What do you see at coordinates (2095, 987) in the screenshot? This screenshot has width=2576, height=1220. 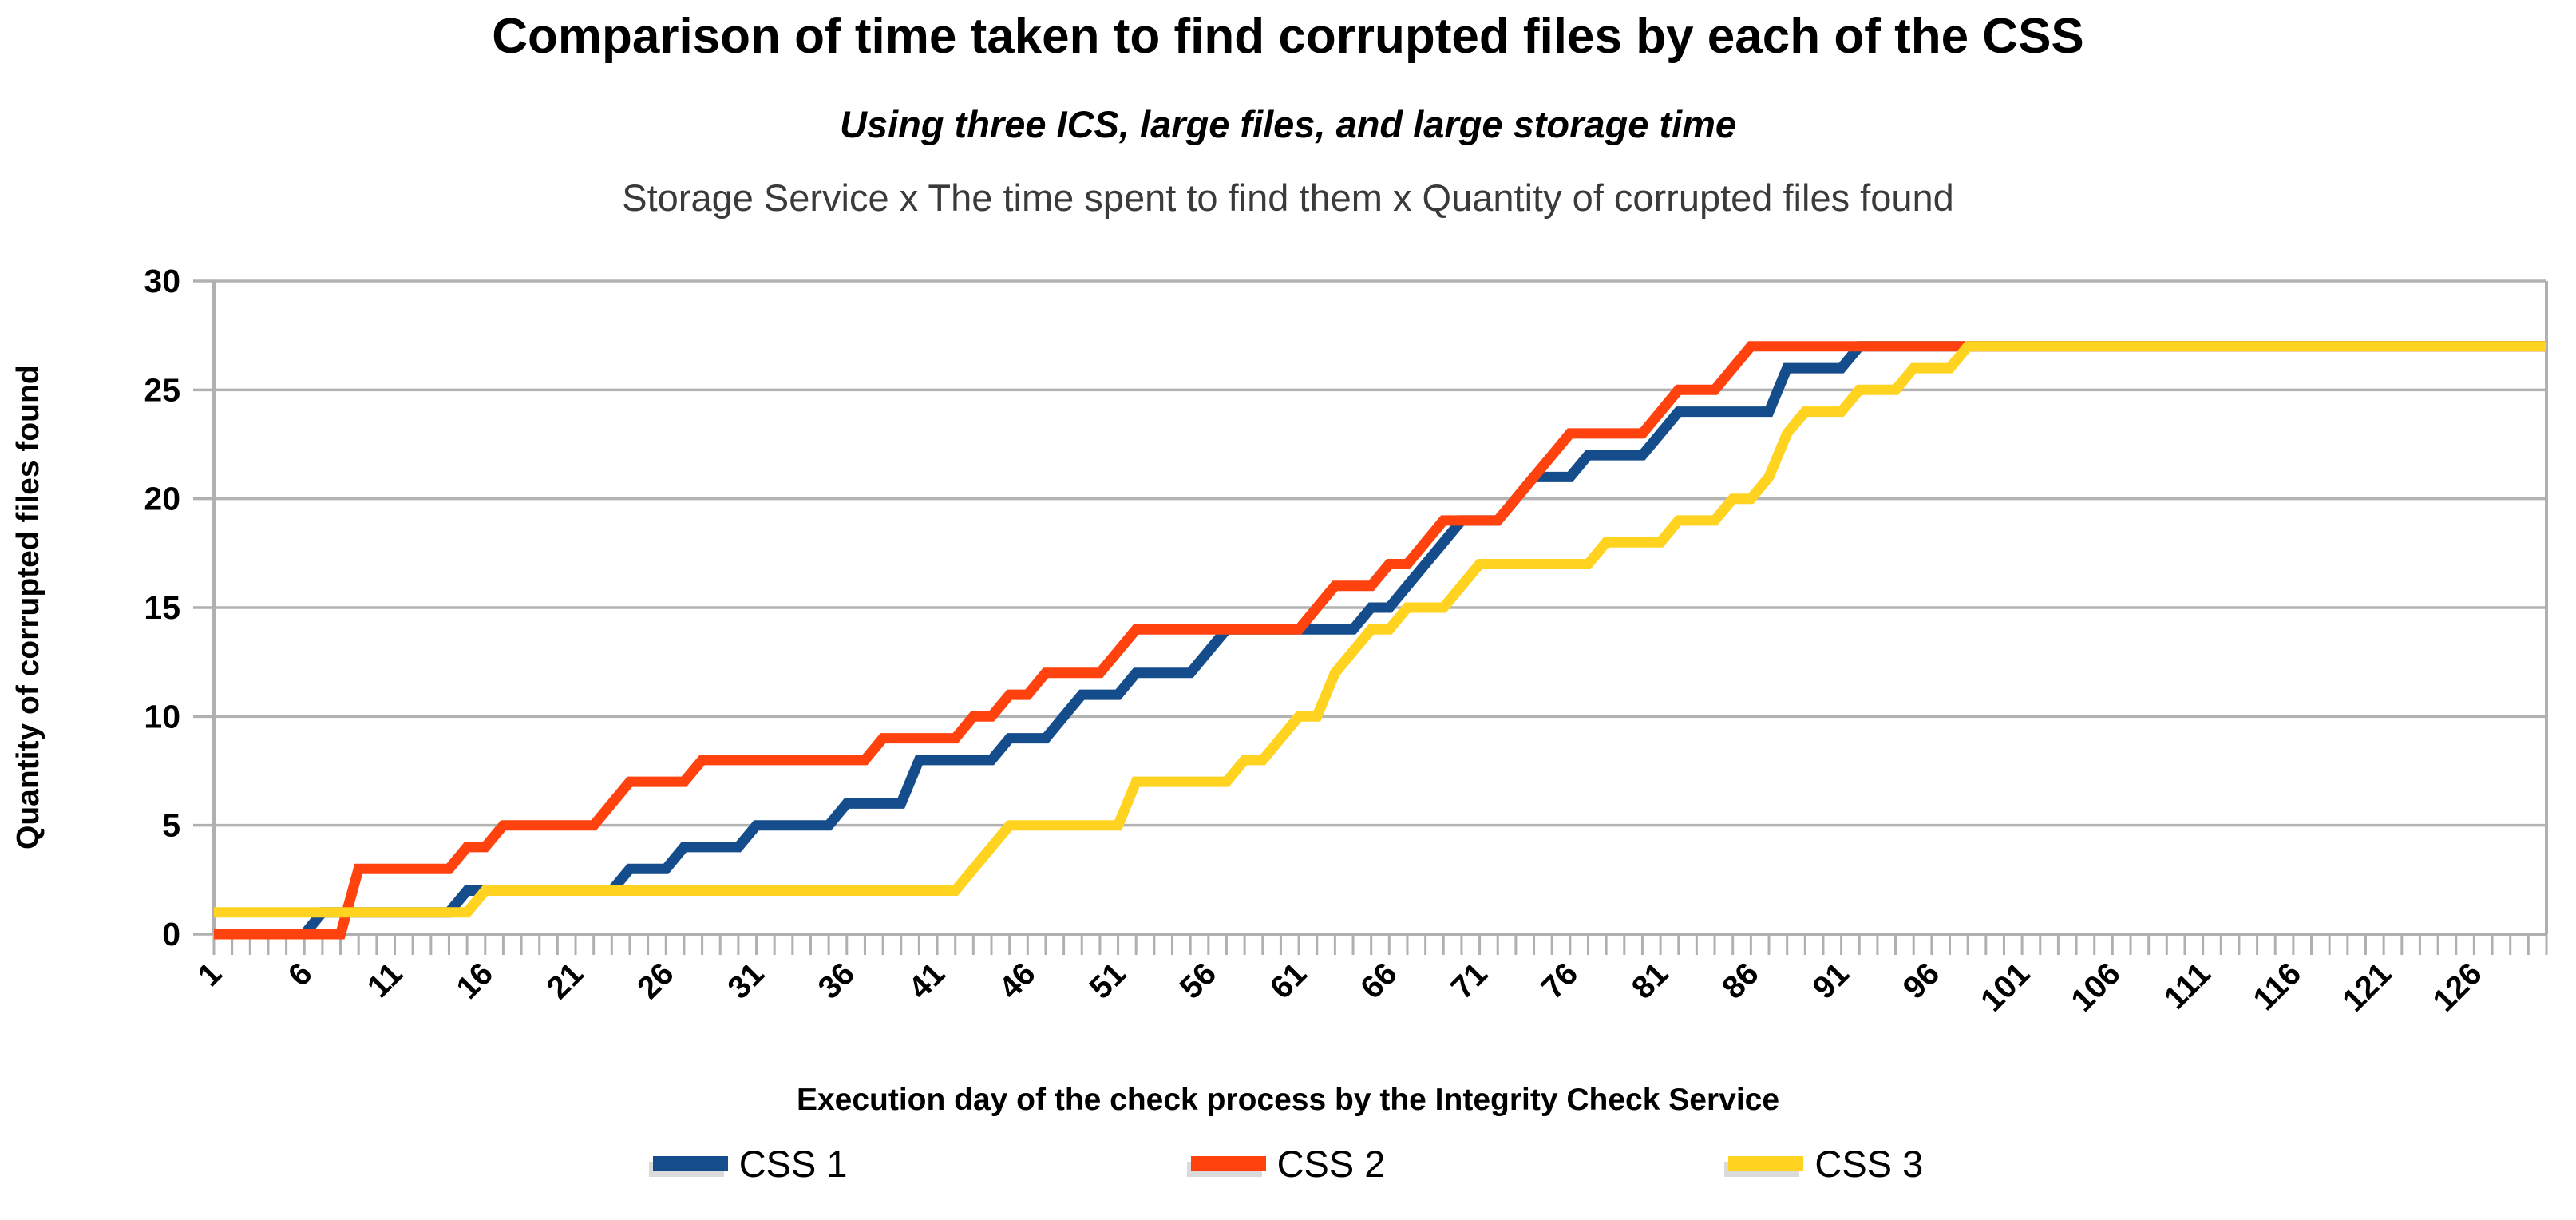 I see `x-tick-label: 106` at bounding box center [2095, 987].